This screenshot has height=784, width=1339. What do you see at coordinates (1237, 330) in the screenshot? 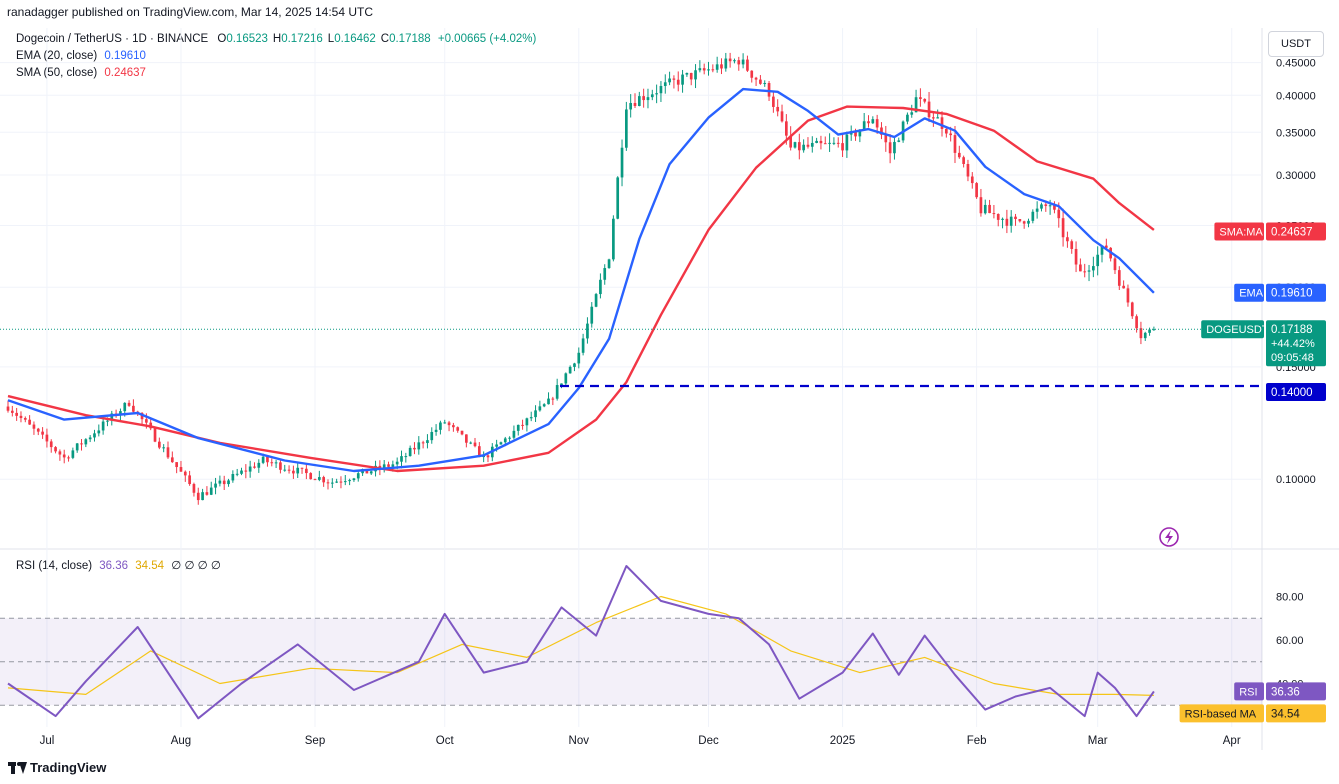
I see `price-badge-tag-label: DOGEUSDT` at bounding box center [1237, 330].